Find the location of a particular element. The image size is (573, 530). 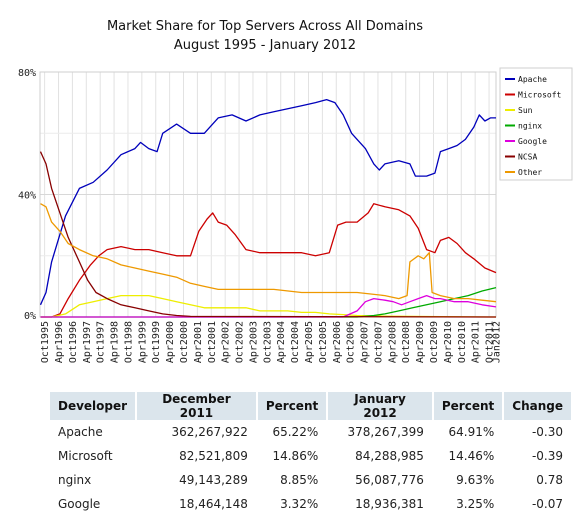

cell-jan-count: 18,936,381 is located at coordinates (389, 504).